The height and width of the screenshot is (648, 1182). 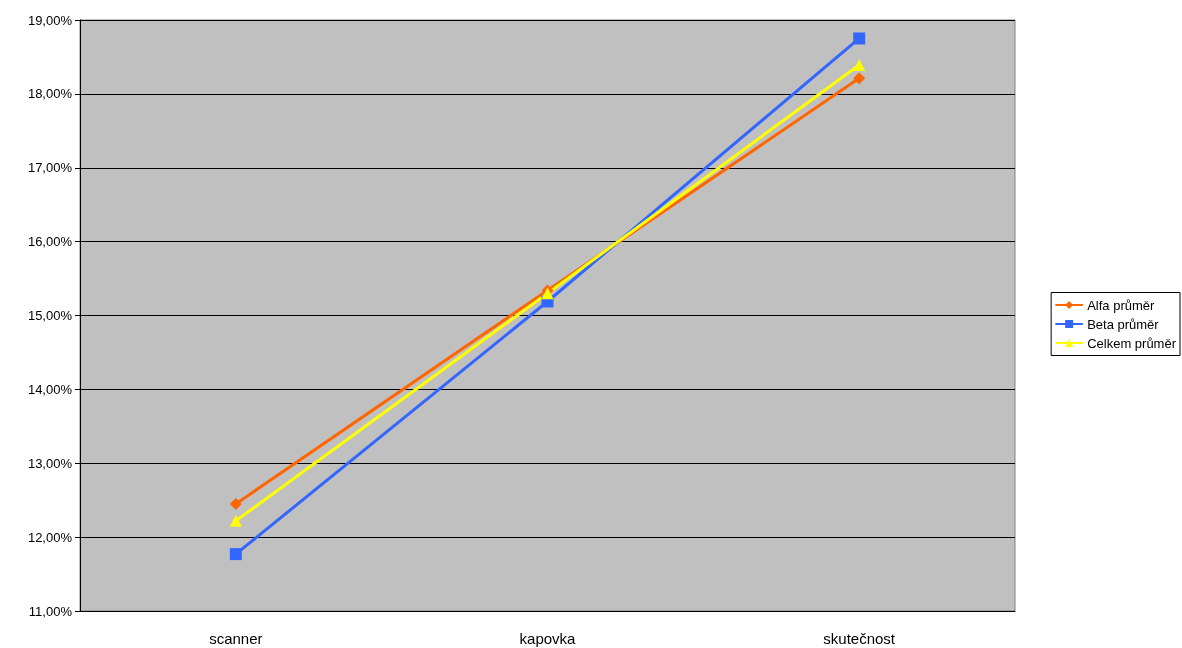 I want to click on x-tick-label: kapovka, so click(x=548, y=638).